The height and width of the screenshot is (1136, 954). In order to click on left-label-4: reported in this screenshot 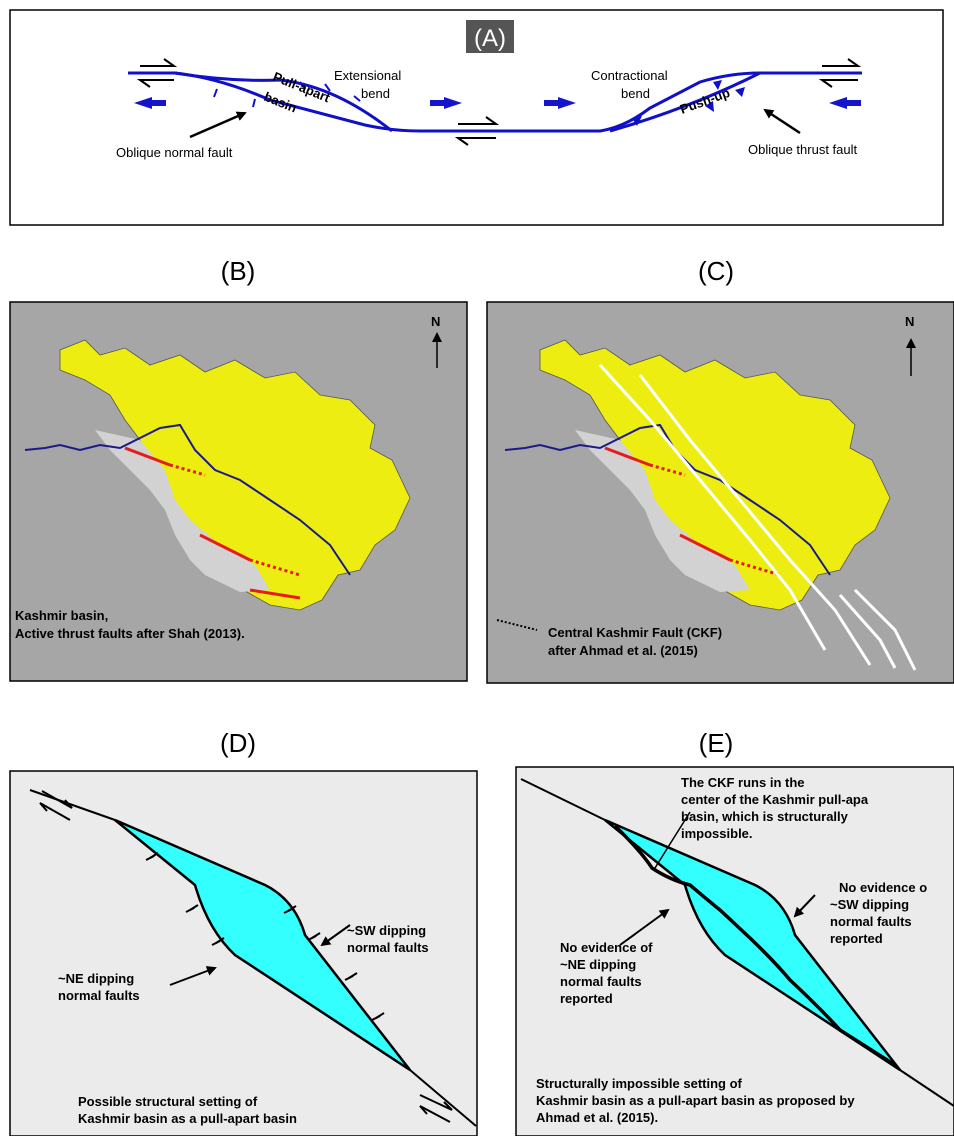, I will do `click(586, 998)`.